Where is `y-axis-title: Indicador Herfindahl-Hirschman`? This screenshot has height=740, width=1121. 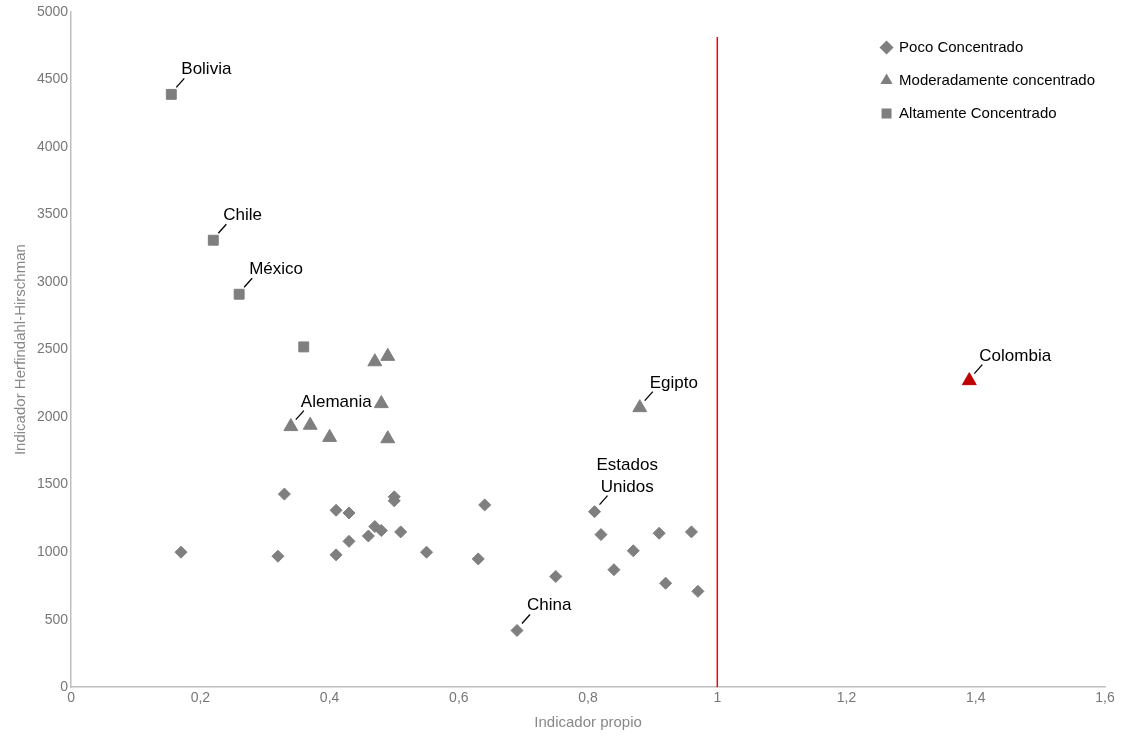 y-axis-title: Indicador Herfindahl-Hirschman is located at coordinates (20, 350).